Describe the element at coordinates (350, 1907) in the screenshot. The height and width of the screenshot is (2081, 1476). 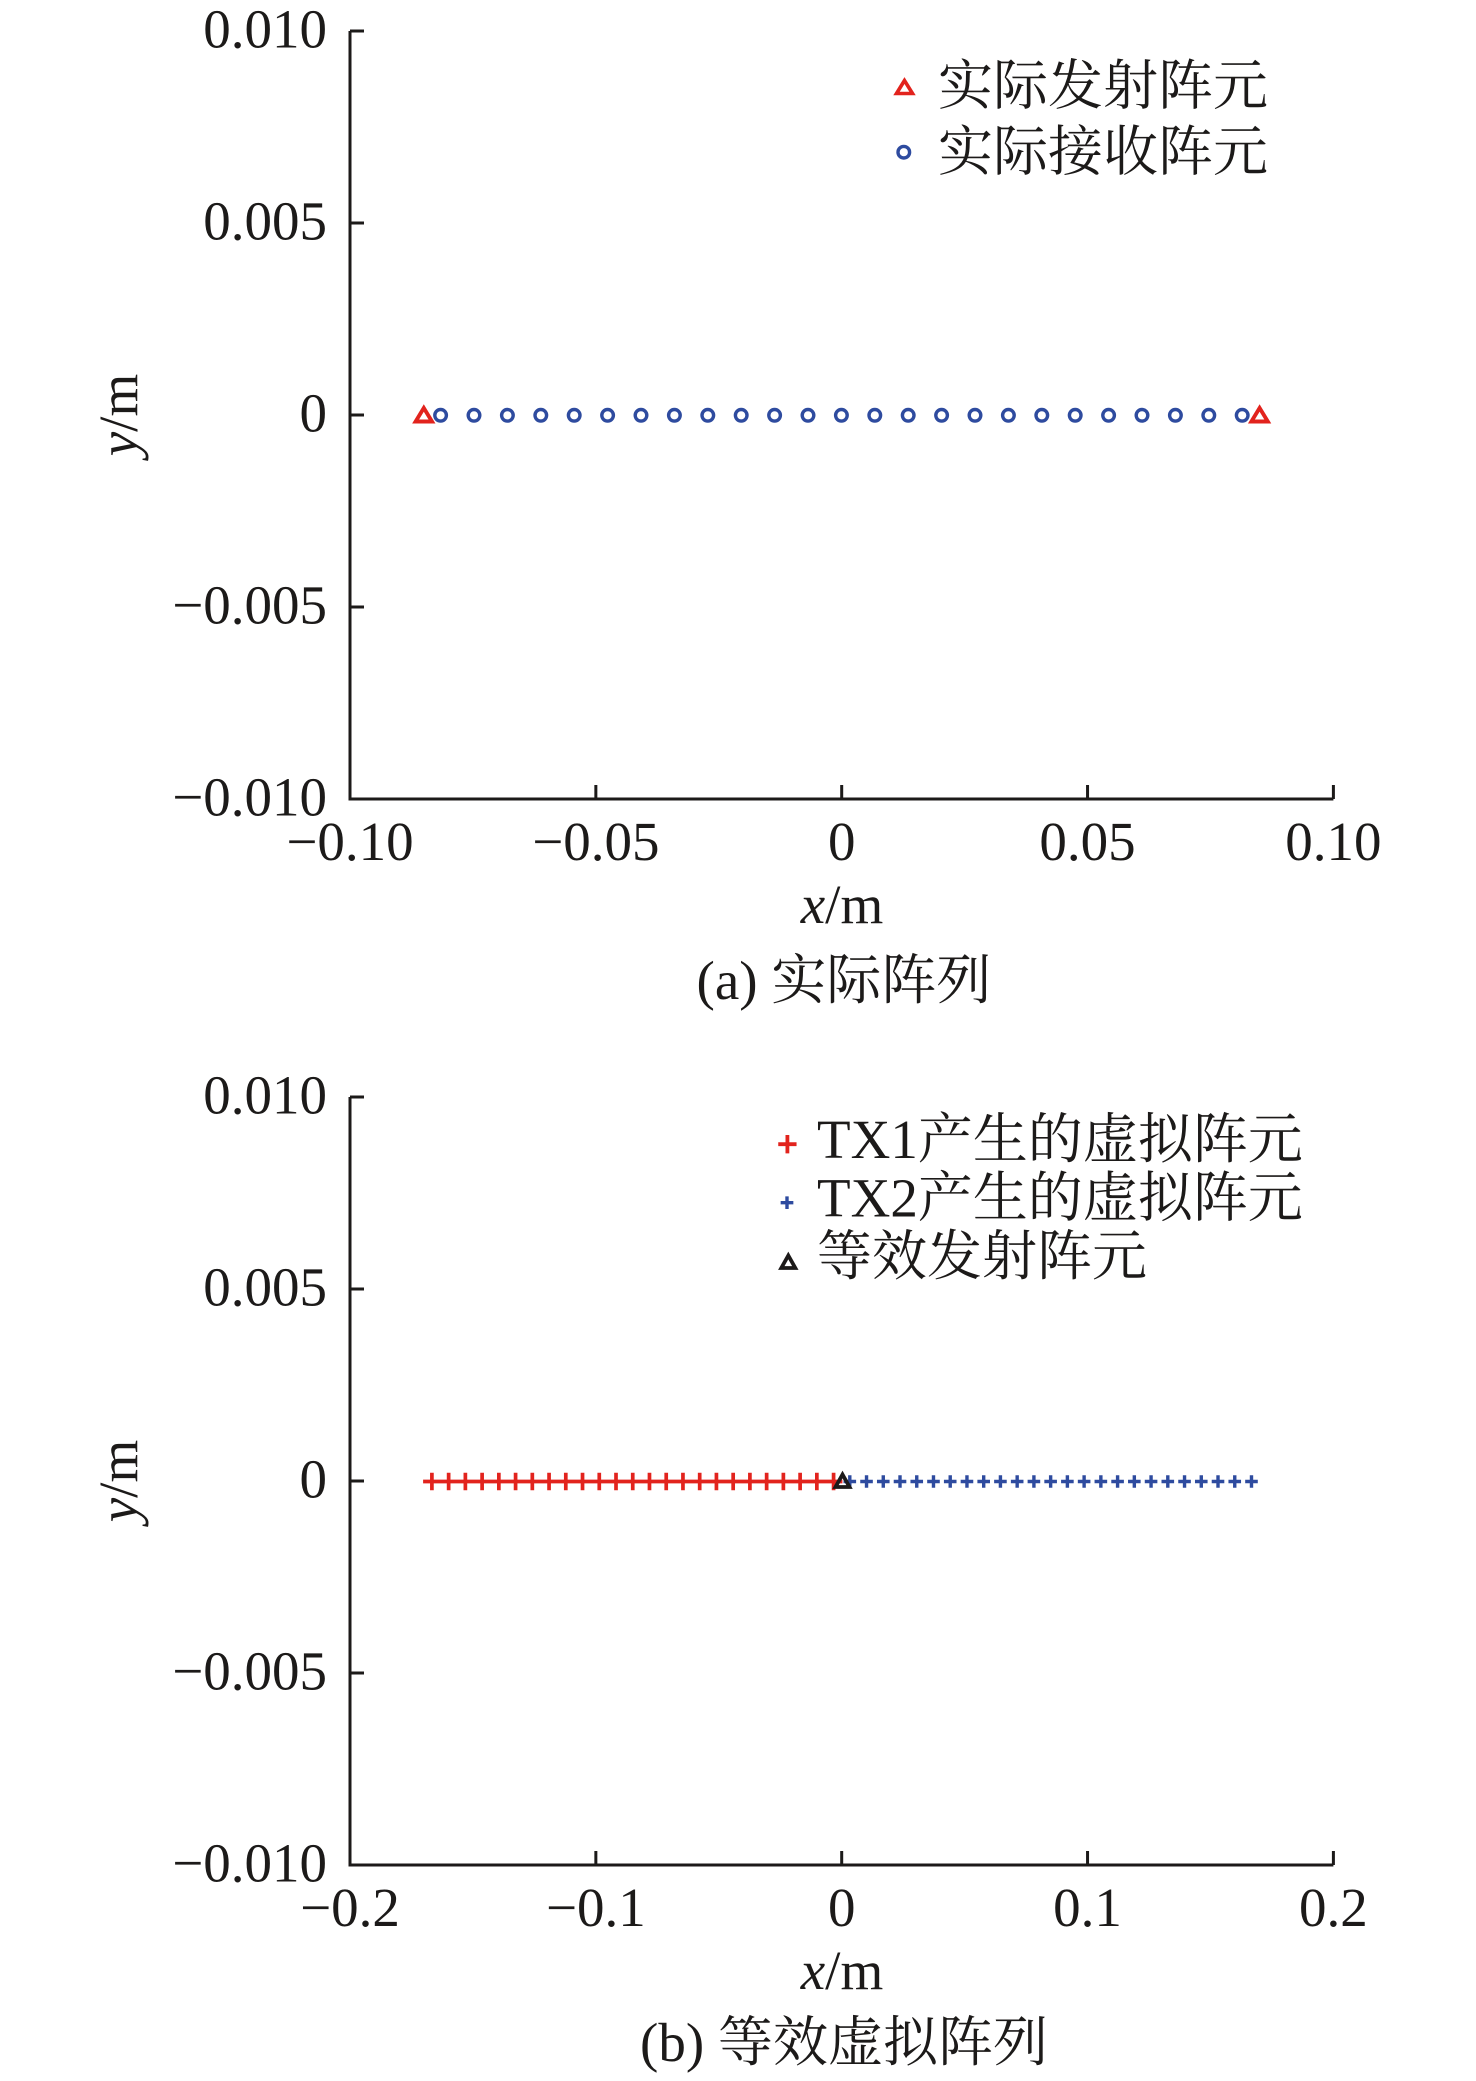
I see `svg-text: −0.2` at that location.